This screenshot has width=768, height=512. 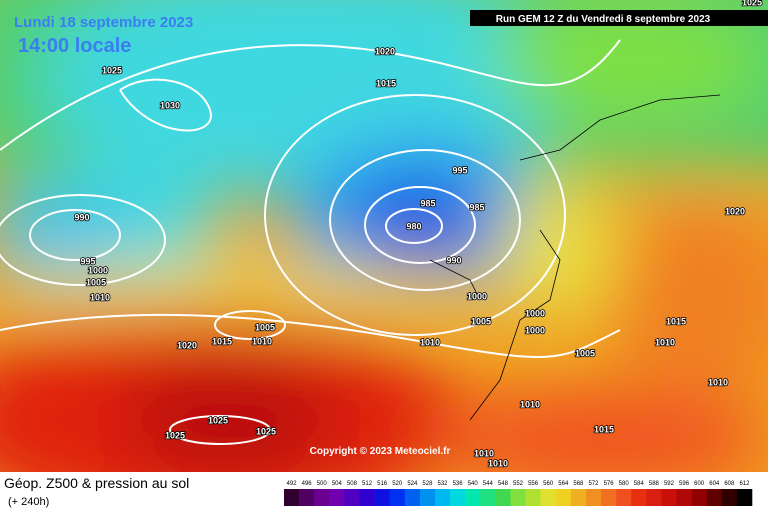 I want to click on scale-label: 552, so click(x=518, y=484).